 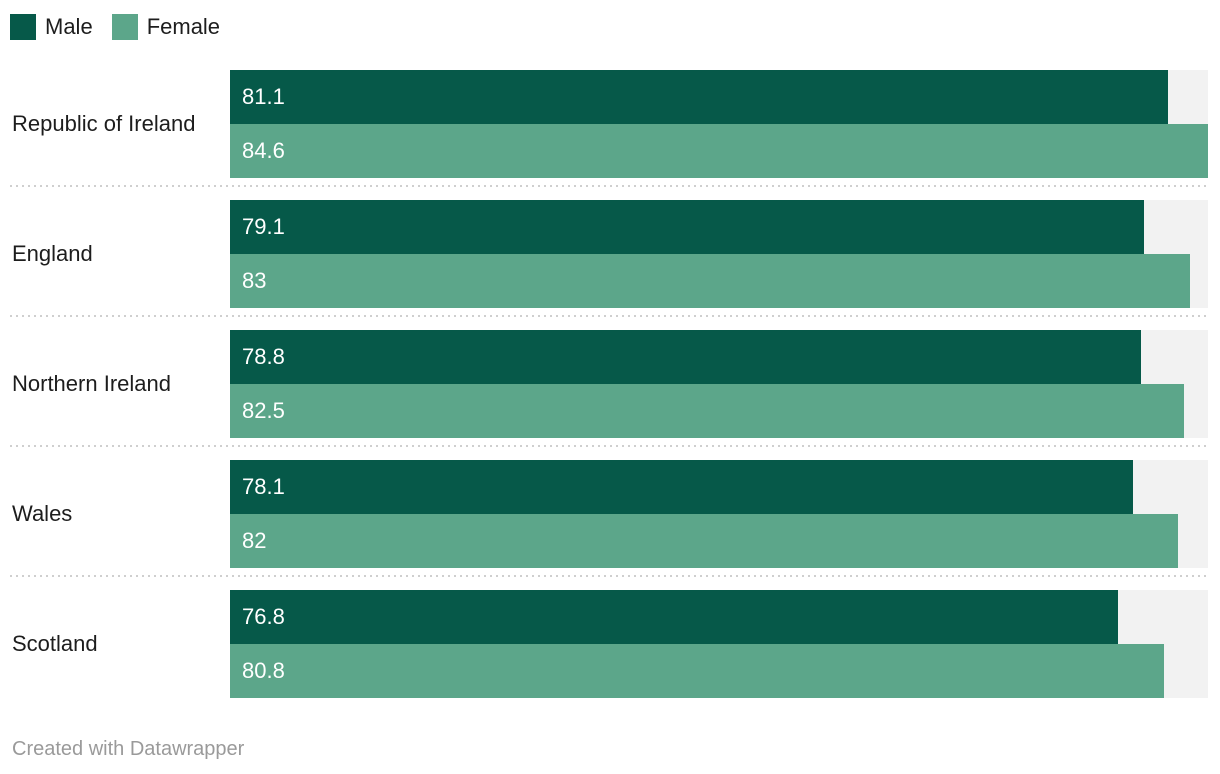 I want to click on bar-value-label-female: 82.5, so click(x=263, y=410).